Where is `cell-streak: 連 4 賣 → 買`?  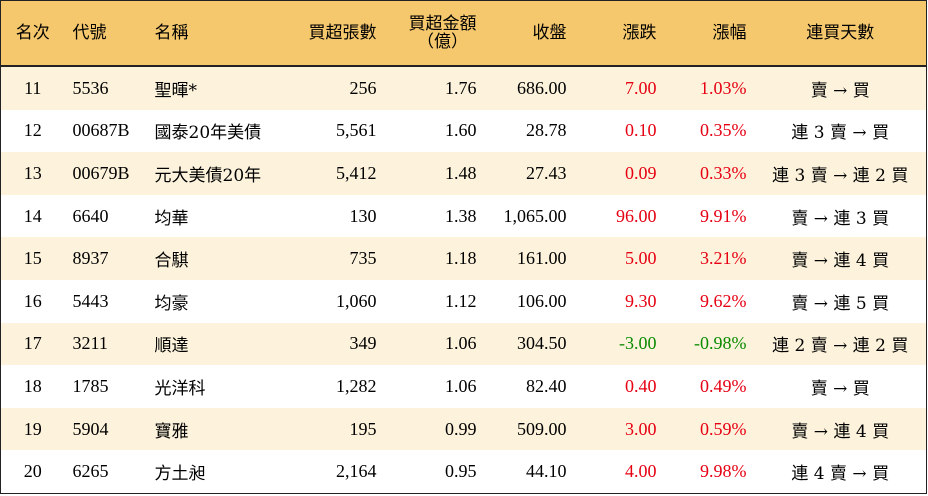 cell-streak: 連 4 賣 → 買 is located at coordinates (840, 472).